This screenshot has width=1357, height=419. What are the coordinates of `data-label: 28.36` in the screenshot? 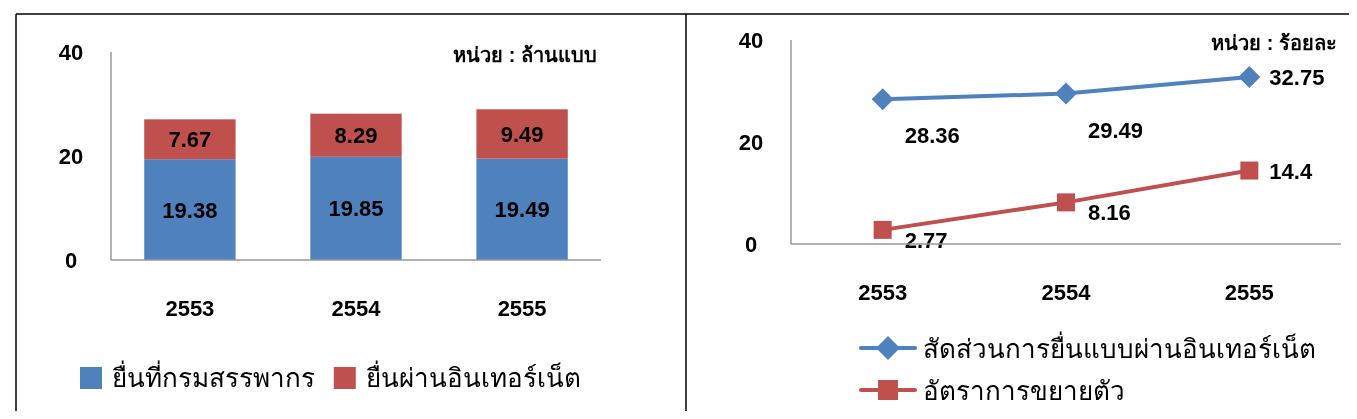 It's located at (932, 136).